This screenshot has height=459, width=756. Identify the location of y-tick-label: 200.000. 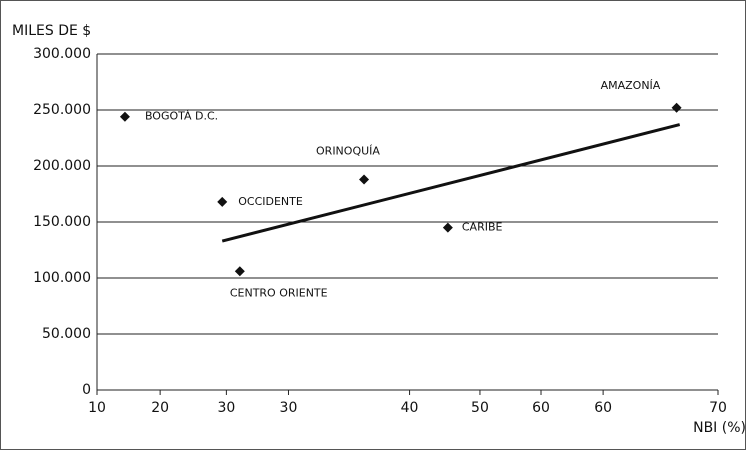
(62, 166).